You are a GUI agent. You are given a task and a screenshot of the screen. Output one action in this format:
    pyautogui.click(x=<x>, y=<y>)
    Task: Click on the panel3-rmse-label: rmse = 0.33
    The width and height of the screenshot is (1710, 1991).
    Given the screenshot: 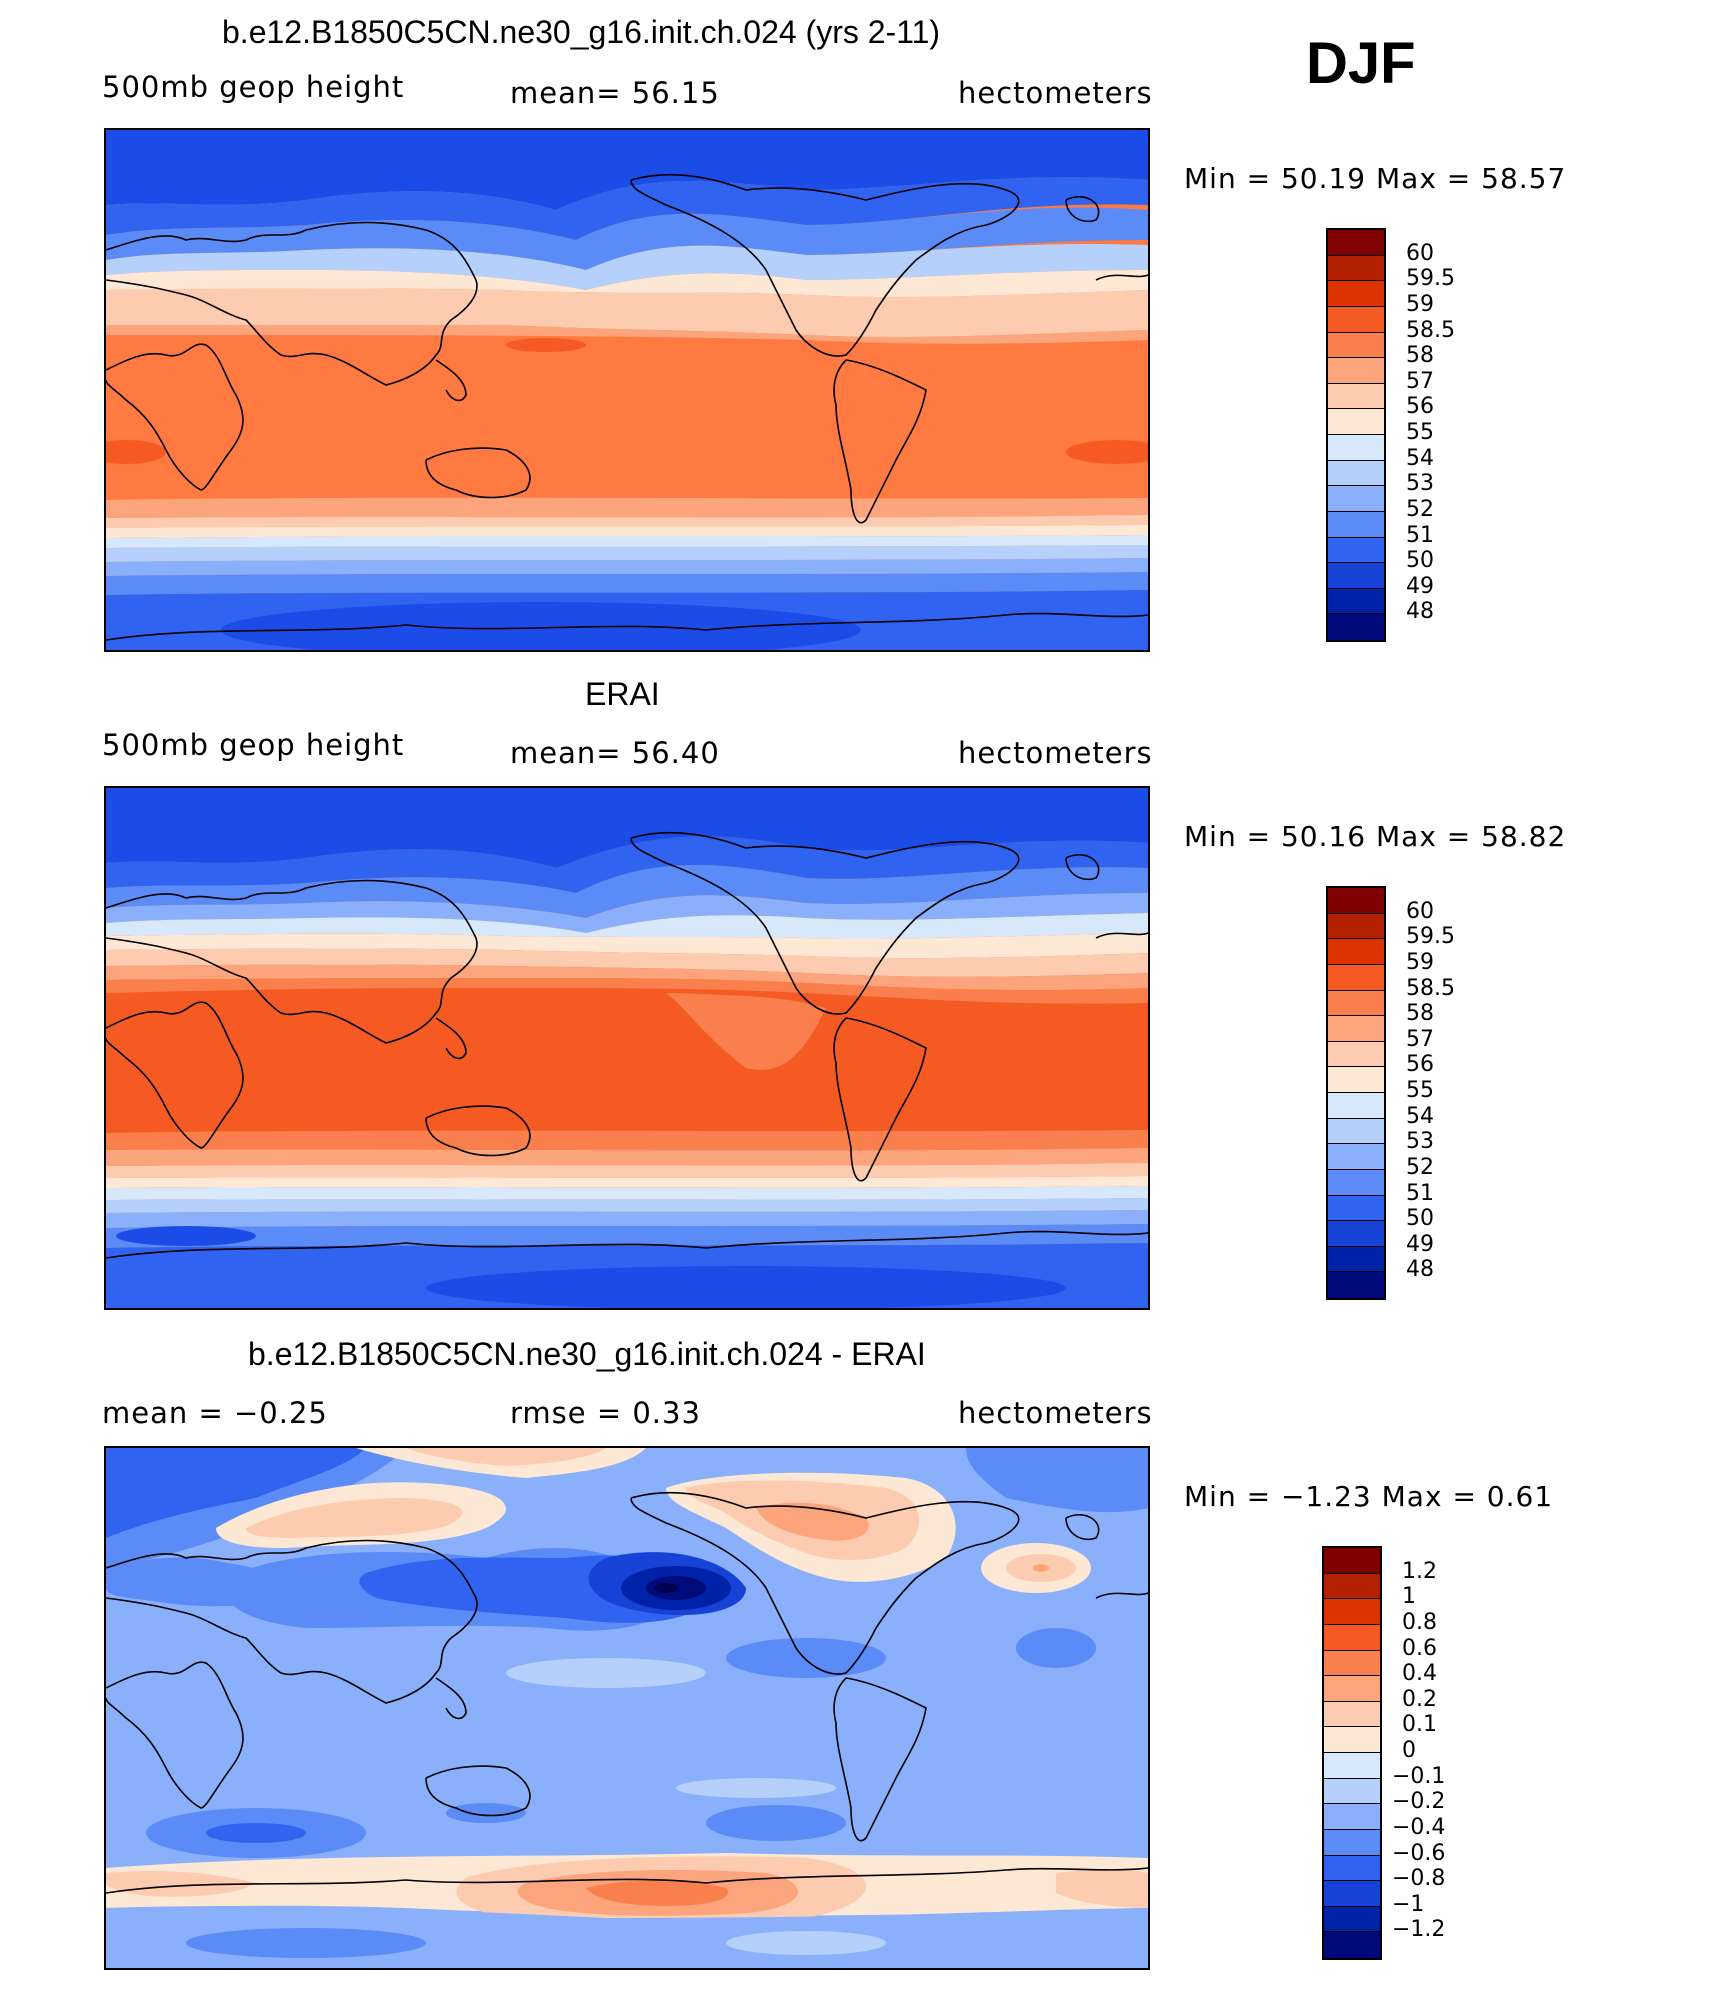 What is the action you would take?
    pyautogui.click(x=605, y=1413)
    